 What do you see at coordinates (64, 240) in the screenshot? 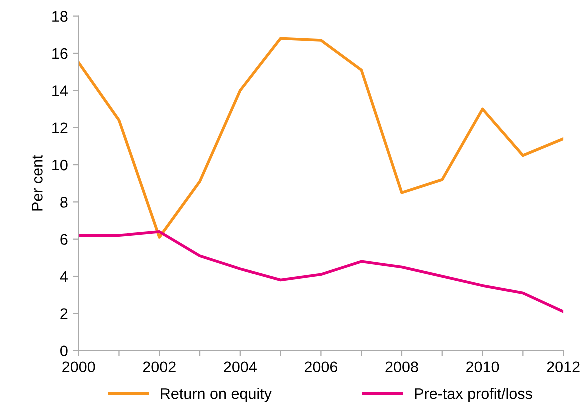
I see `y-tick-label: 6` at bounding box center [64, 240].